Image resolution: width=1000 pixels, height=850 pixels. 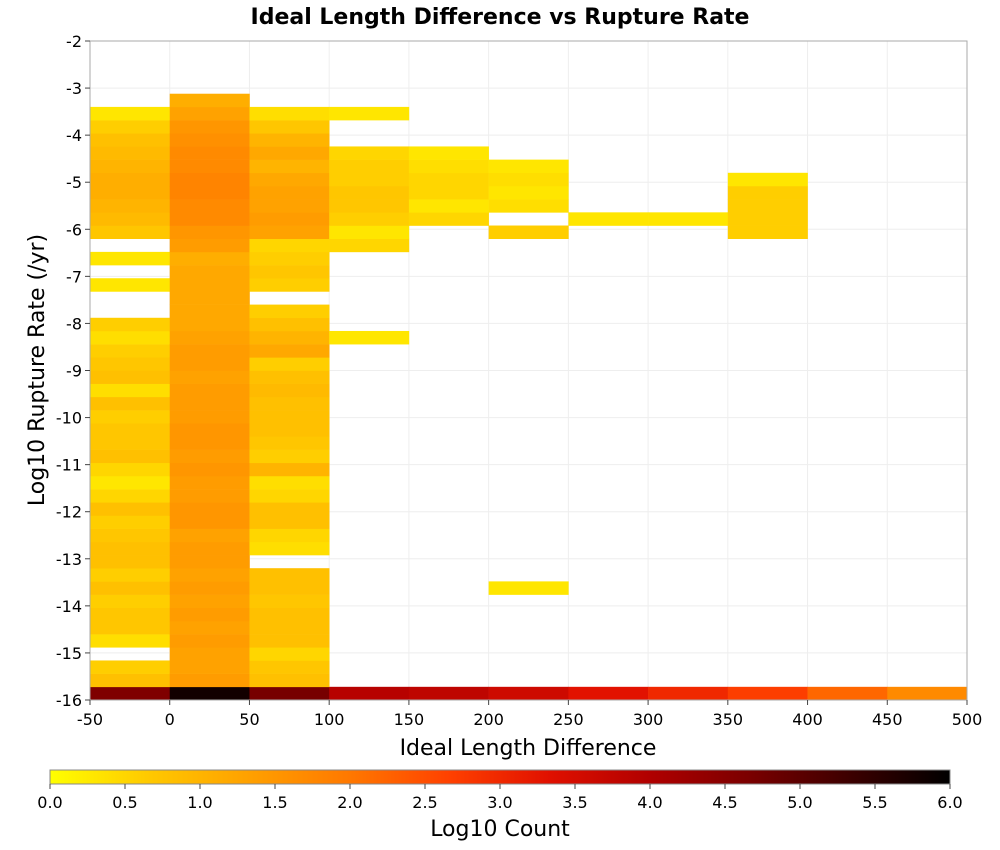 I want to click on colorbar-tick-label: 3.0, so click(x=499, y=802).